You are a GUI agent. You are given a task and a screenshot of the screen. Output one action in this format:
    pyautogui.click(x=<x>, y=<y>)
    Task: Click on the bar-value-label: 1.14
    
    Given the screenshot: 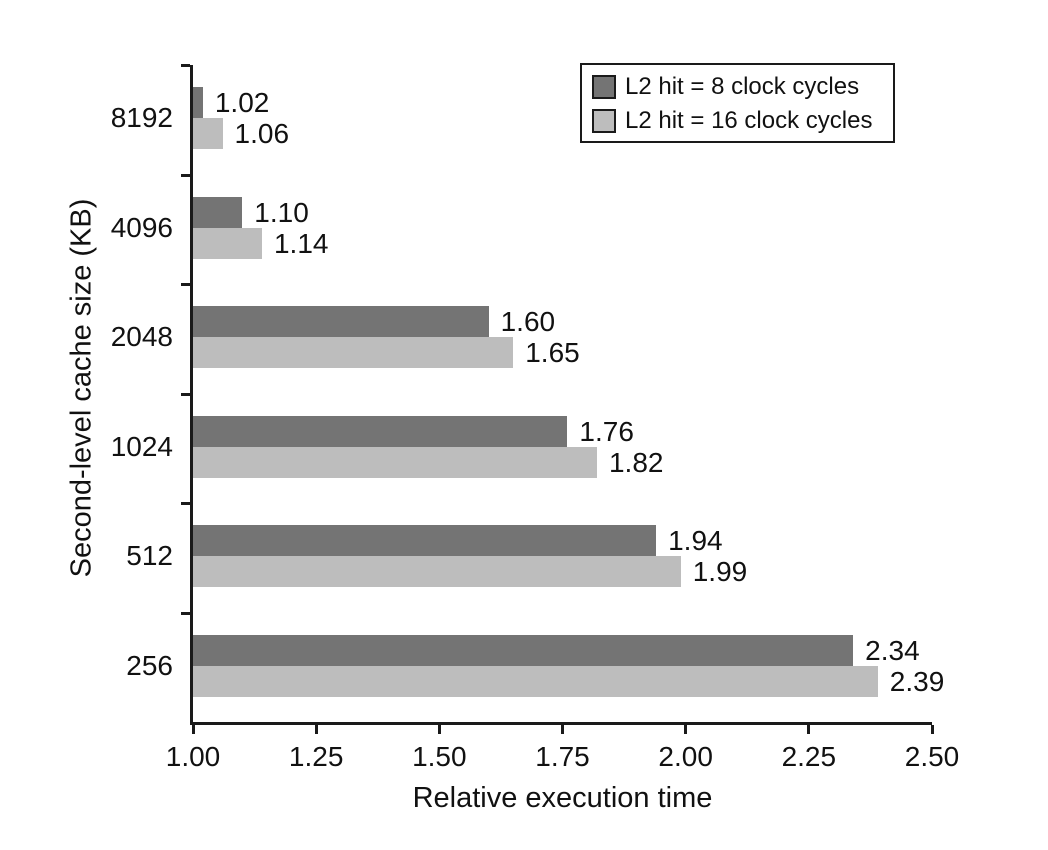 What is the action you would take?
    pyautogui.click(x=301, y=243)
    